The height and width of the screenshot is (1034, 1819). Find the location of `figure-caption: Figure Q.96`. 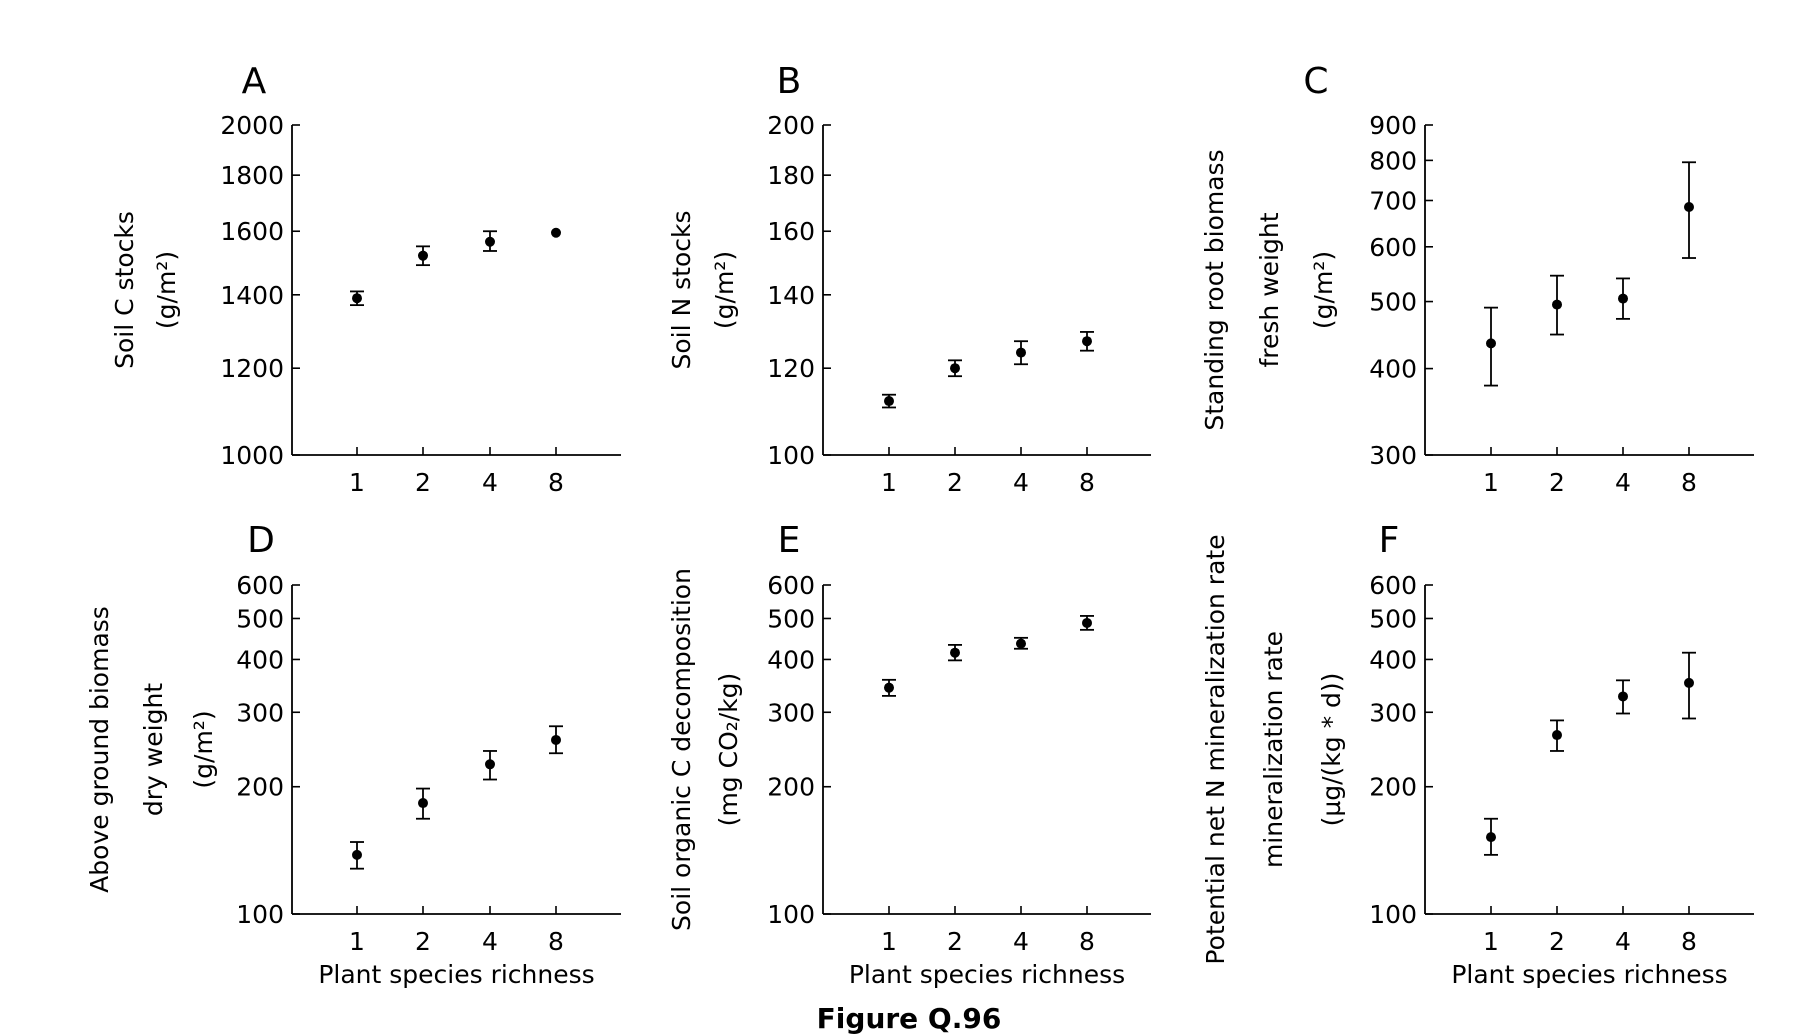

figure-caption: Figure Q.96 is located at coordinates (909, 1018).